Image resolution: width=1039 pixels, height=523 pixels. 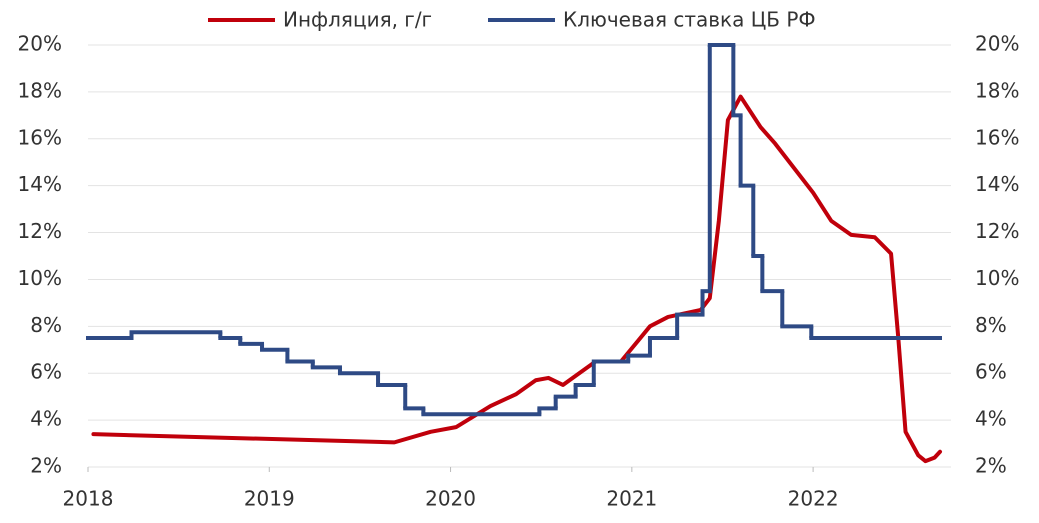 What do you see at coordinates (40, 278) in the screenshot?
I see `y-tick-label: 10%` at bounding box center [40, 278].